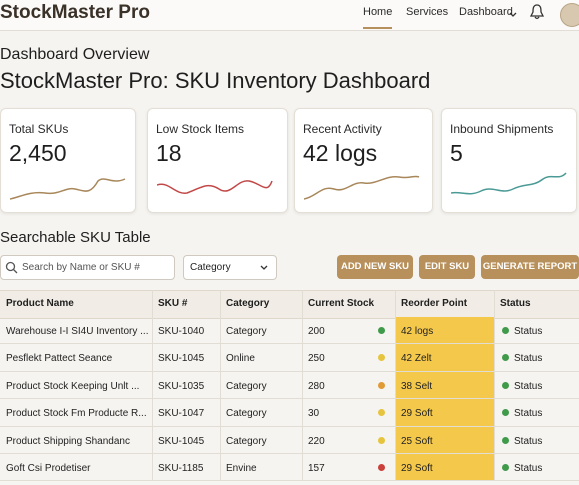 The image size is (579, 485). What do you see at coordinates (75, 237) in the screenshot?
I see `section-title: Searchable SKU Table` at bounding box center [75, 237].